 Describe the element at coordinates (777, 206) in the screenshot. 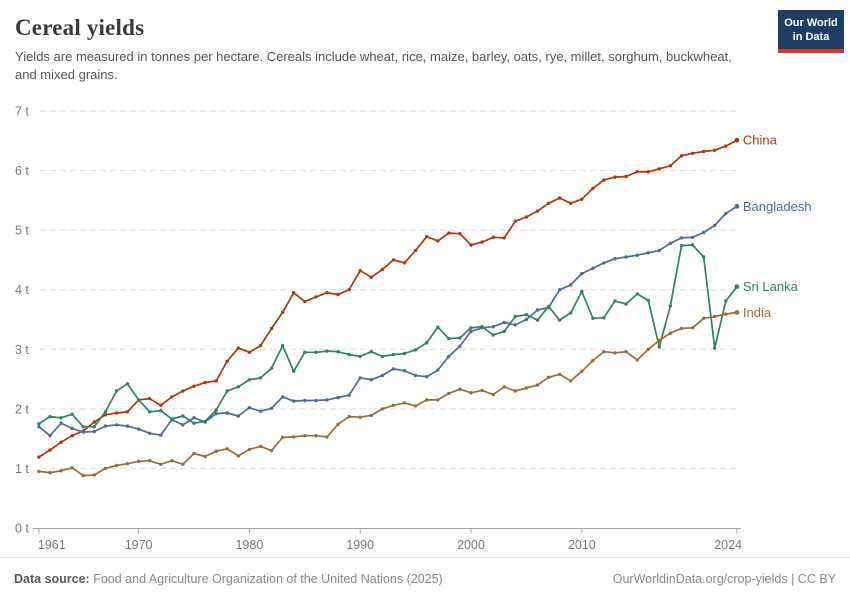

I see `series-label-bangladesh: Bangladesh` at that location.